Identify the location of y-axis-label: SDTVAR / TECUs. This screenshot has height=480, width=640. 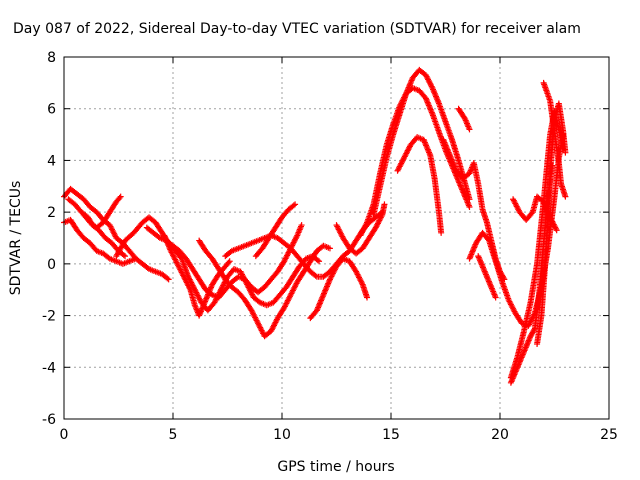
(16, 238).